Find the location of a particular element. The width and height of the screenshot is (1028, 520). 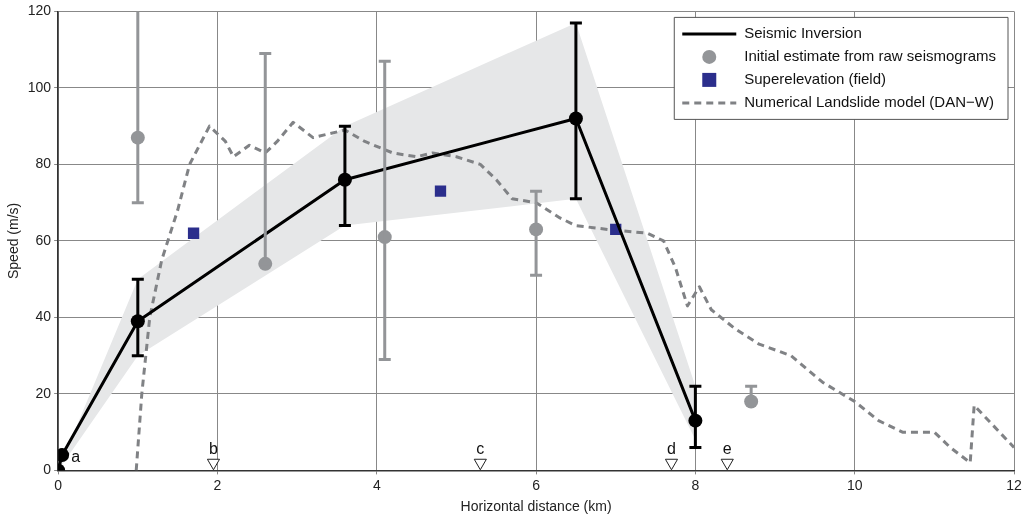

x-tick-label: 0 is located at coordinates (58, 484).